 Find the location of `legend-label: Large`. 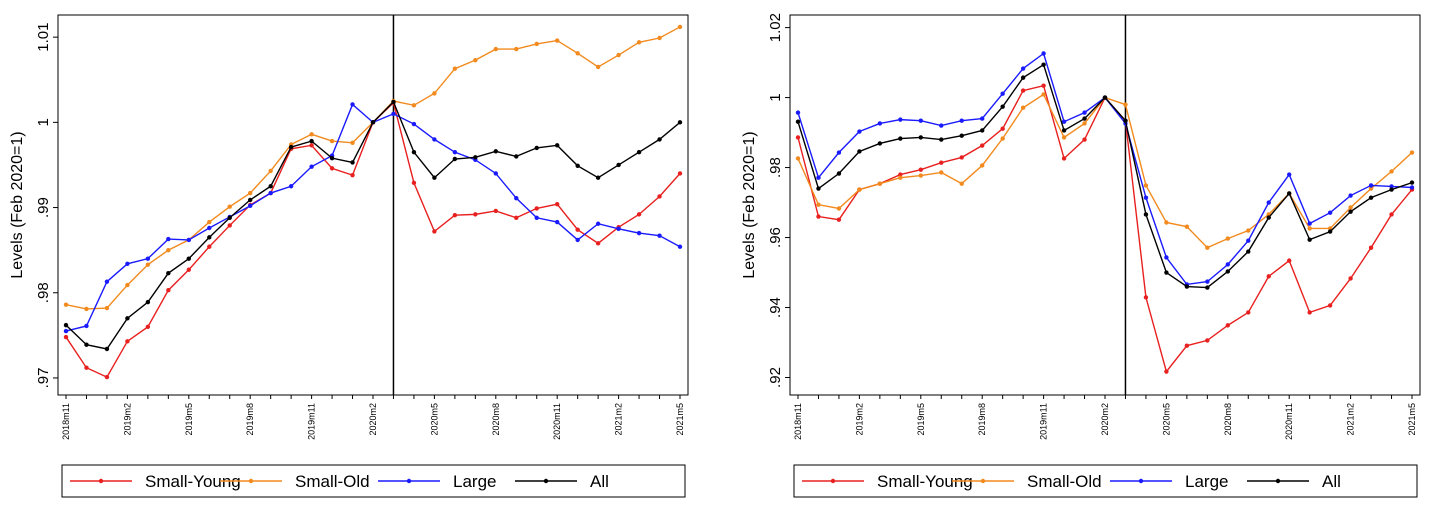

legend-label: Large is located at coordinates (474, 481).